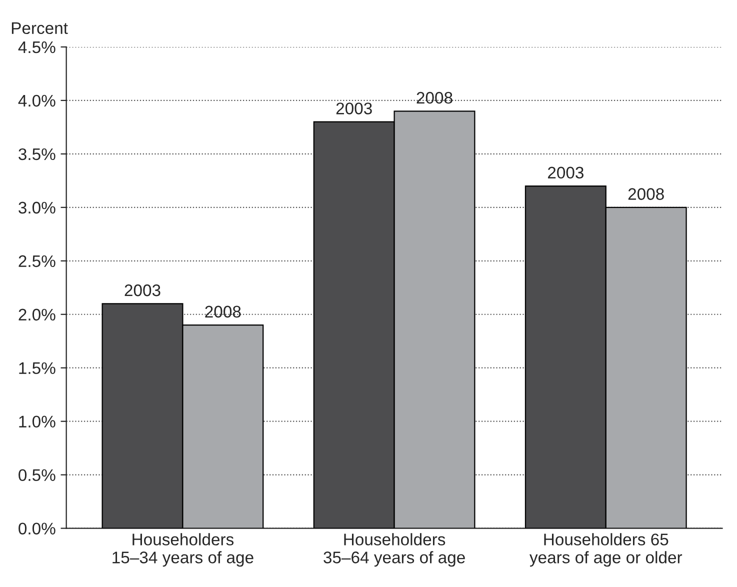 The image size is (737, 587). Describe the element at coordinates (37, 528) in the screenshot. I see `y-tick-label: 0.0%` at that location.